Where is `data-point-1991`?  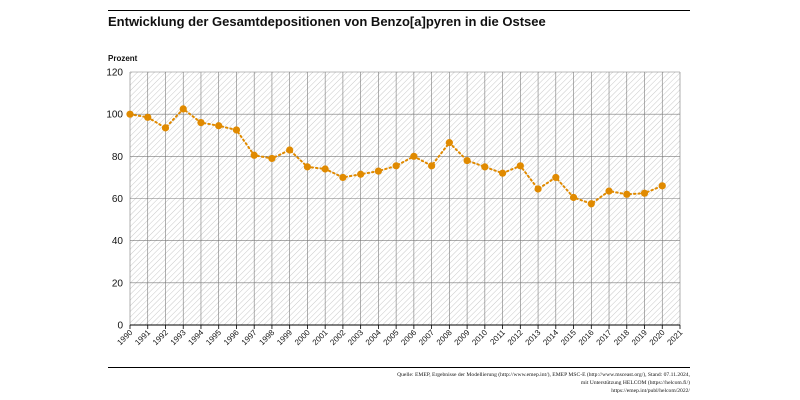
data-point-1991 is located at coordinates (148, 117).